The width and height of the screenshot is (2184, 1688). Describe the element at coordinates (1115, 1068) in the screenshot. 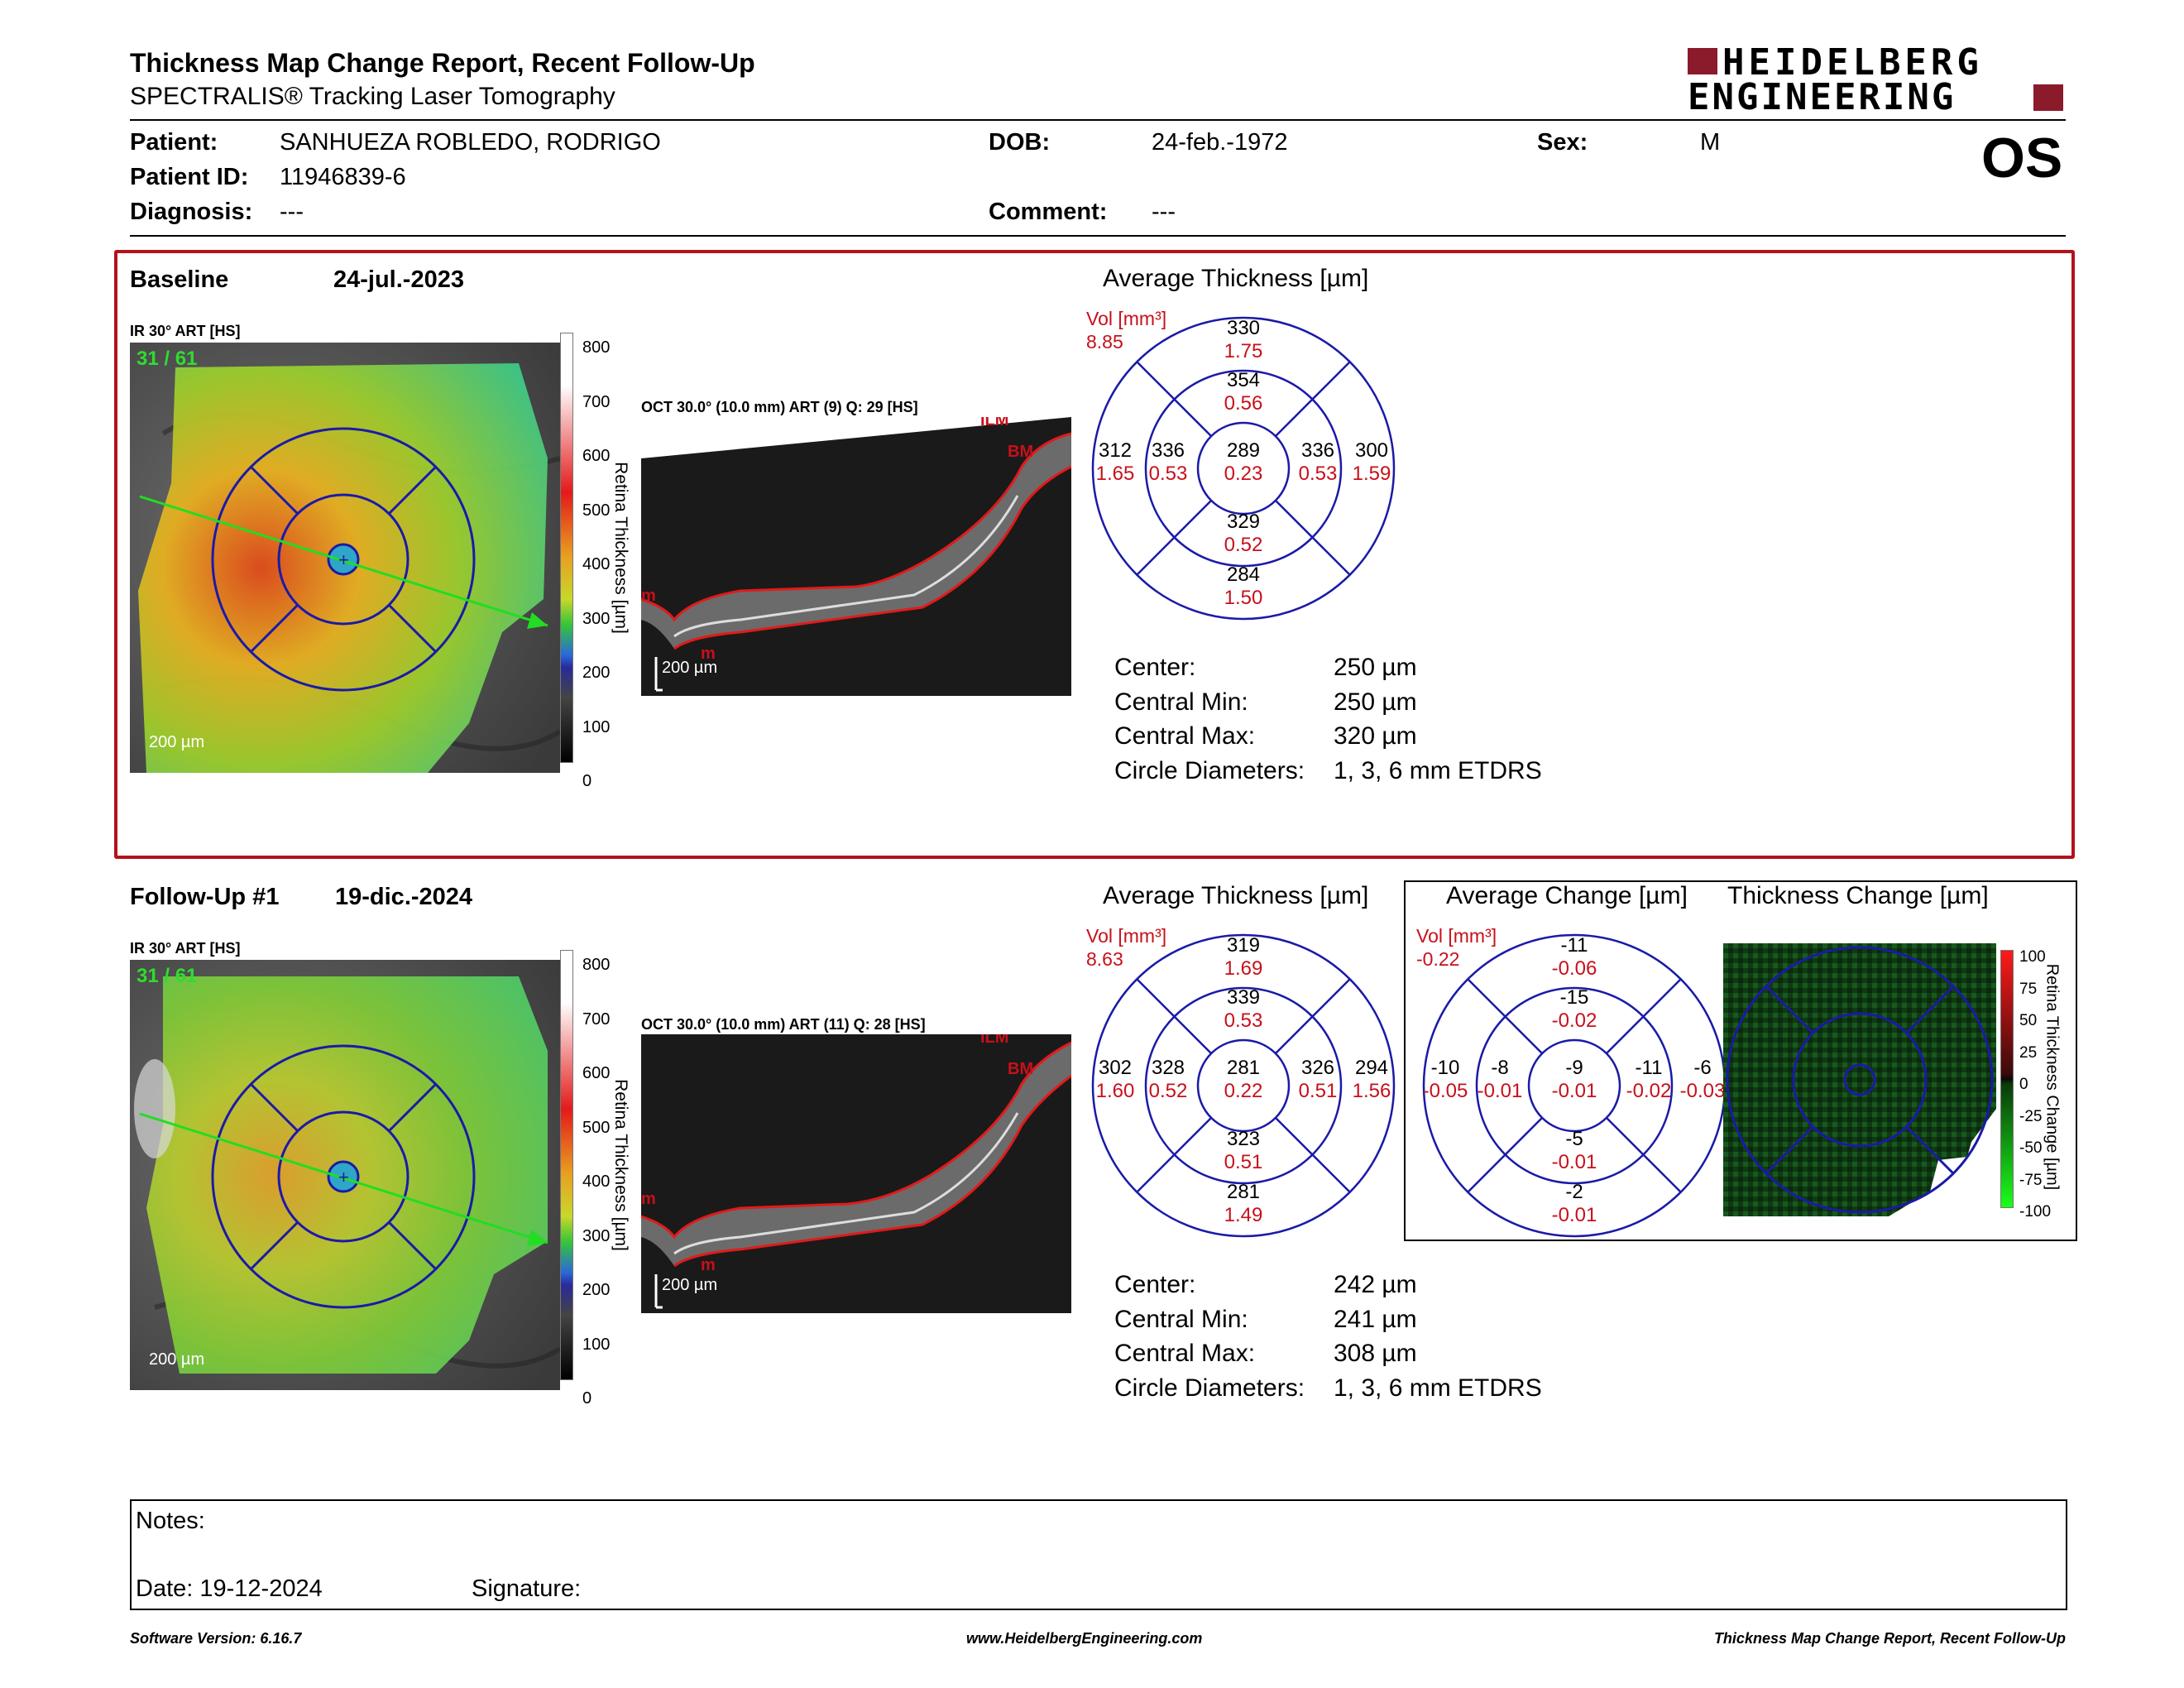

I see `etdrs-thickness: 302` at that location.